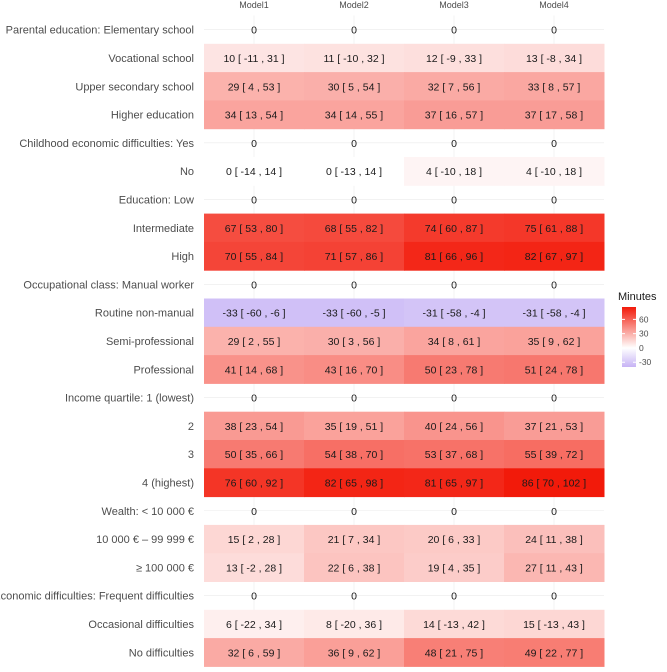 The height and width of the screenshot is (672, 667). I want to click on cell-value-label: 48 [ 21 , 75 ], so click(454, 653).